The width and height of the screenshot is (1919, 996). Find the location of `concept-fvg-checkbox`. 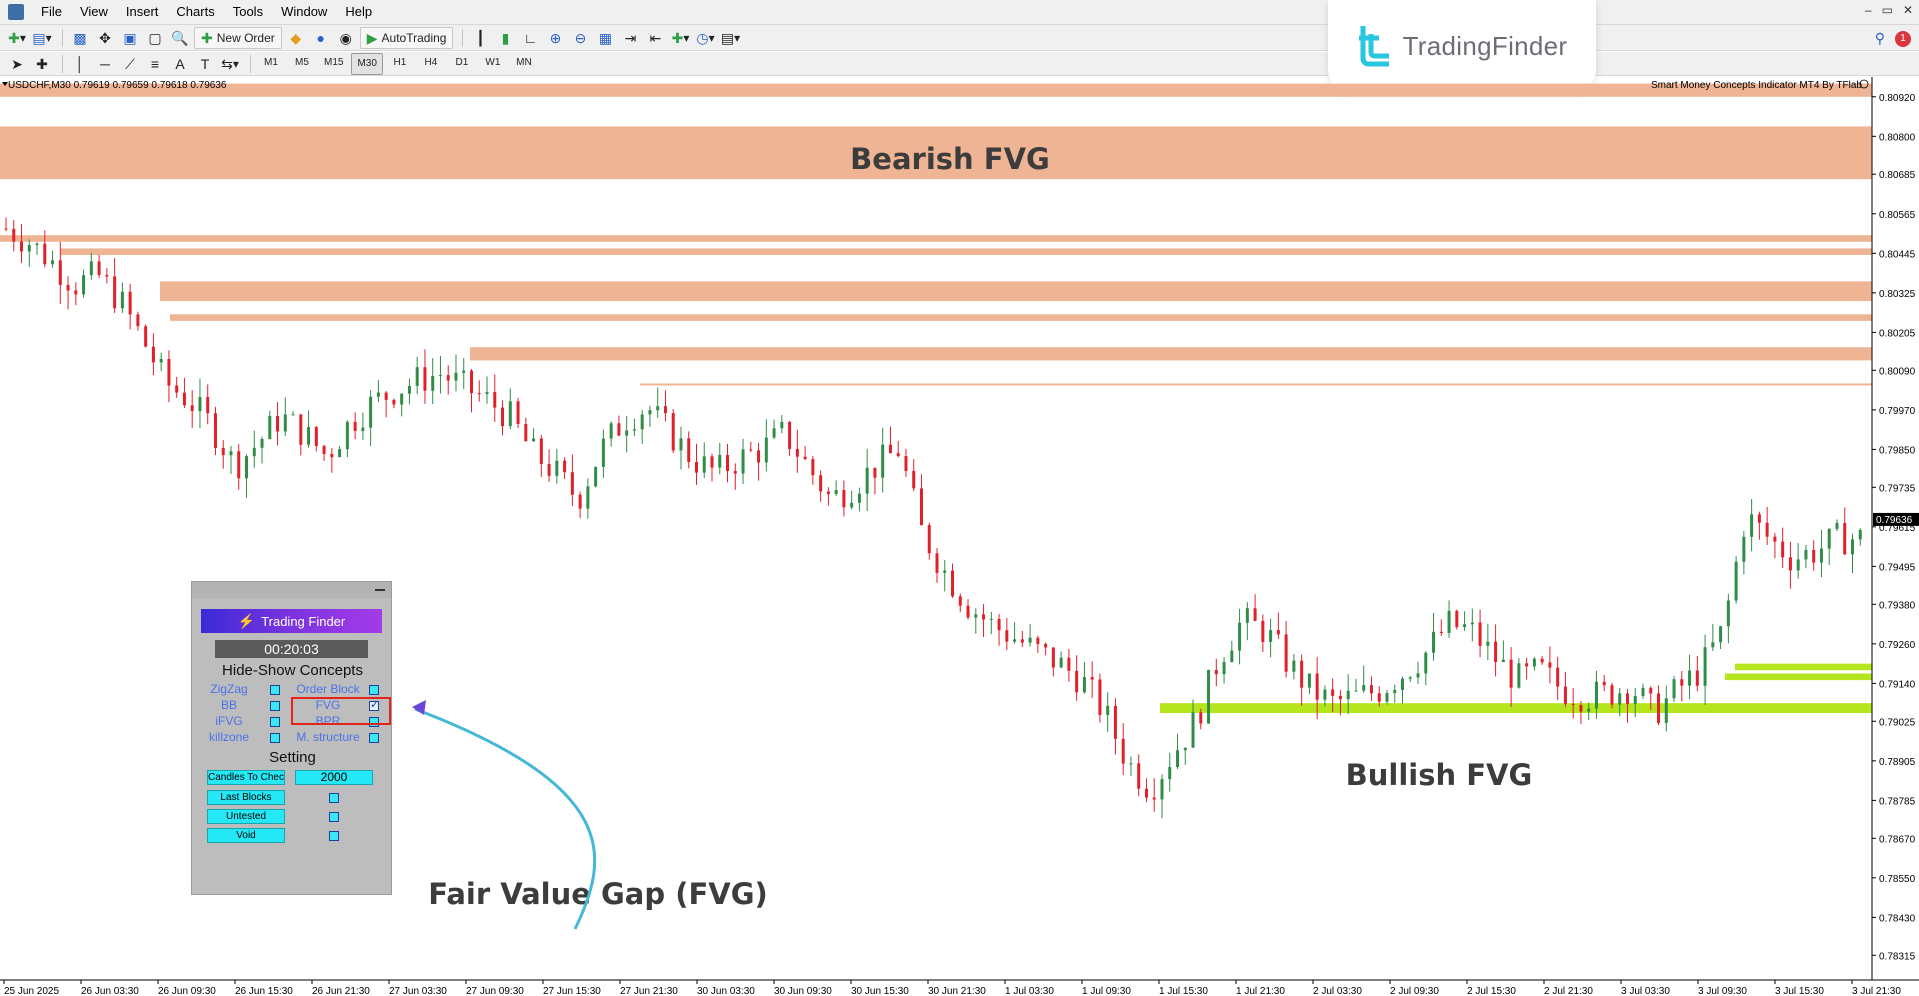

concept-fvg-checkbox is located at coordinates (374, 704).